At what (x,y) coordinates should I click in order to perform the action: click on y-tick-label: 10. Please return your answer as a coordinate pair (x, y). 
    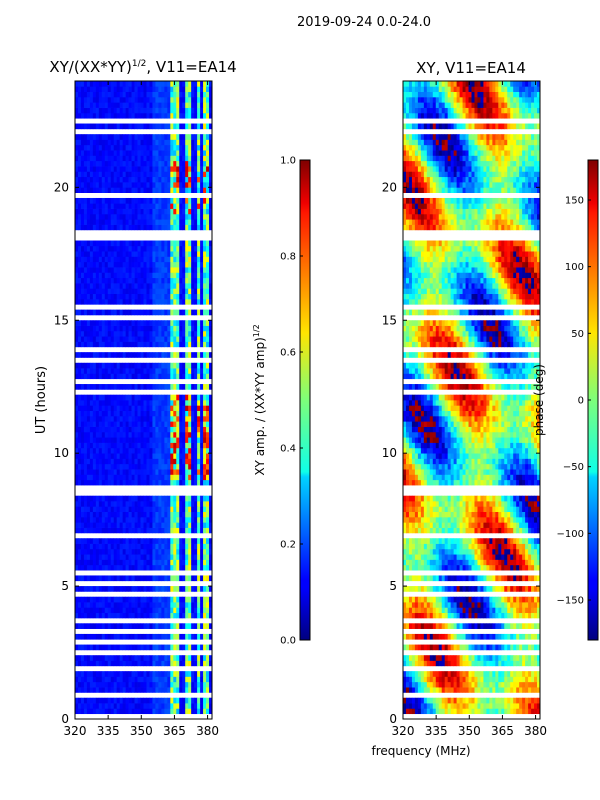
    Looking at the image, I should click on (61, 453).